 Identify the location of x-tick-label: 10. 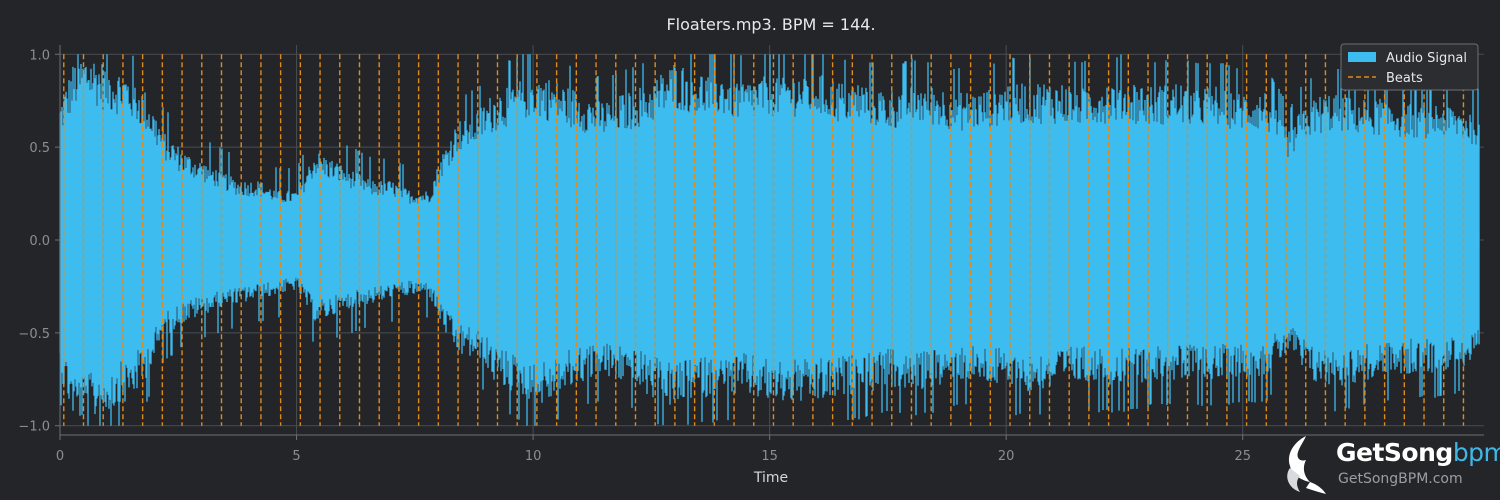
(533, 456).